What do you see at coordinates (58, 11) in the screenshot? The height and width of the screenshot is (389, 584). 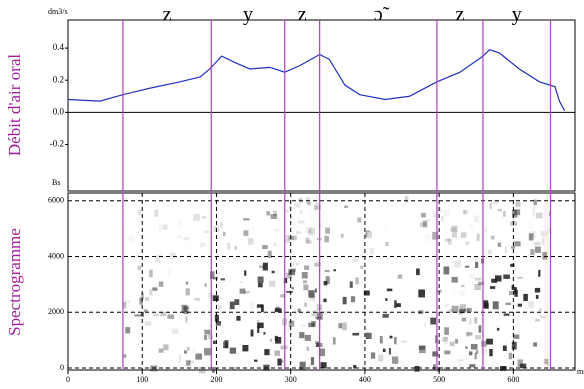 I see `unit-label: dm3/s` at bounding box center [58, 11].